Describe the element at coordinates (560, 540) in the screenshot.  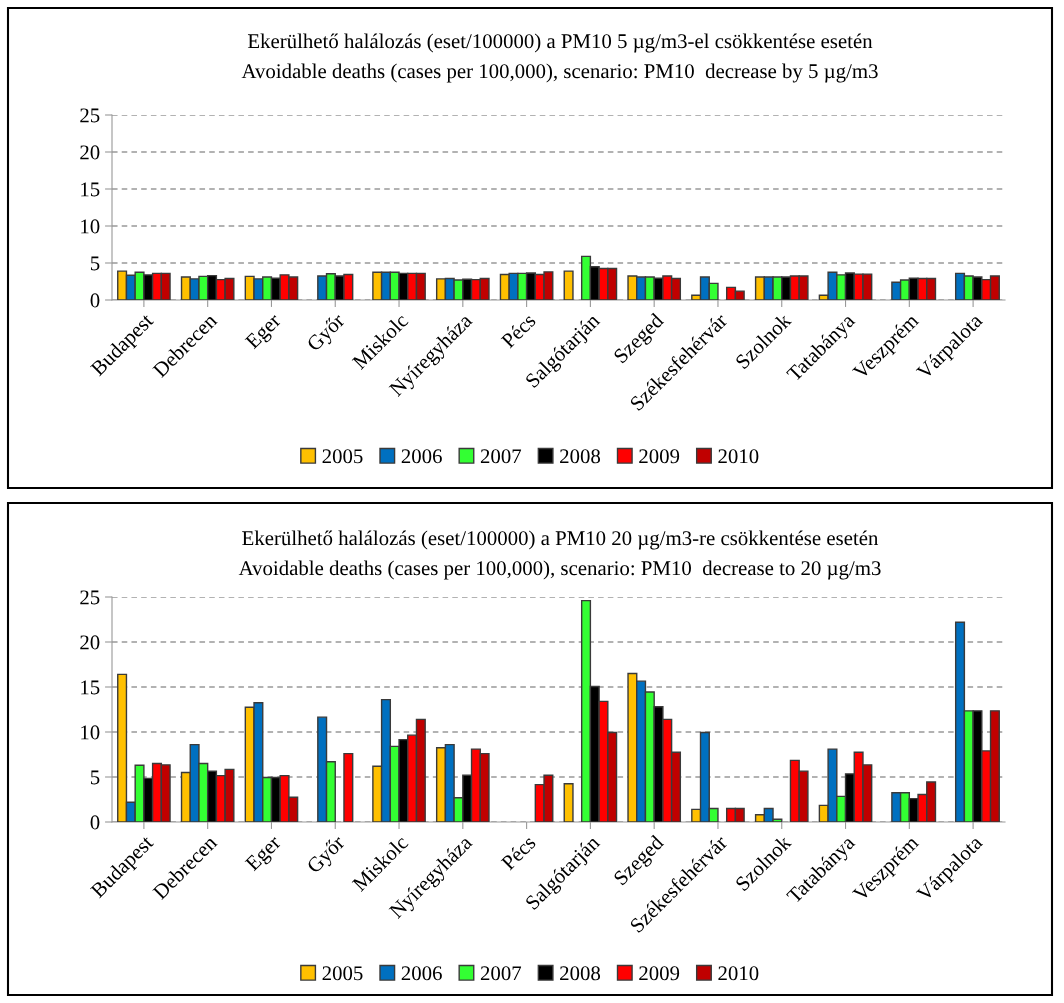
I see `chart-title: Ekerülhető halálozás (eset/100000) a PM10 20 µg/m3-re csökkentése esetén` at that location.